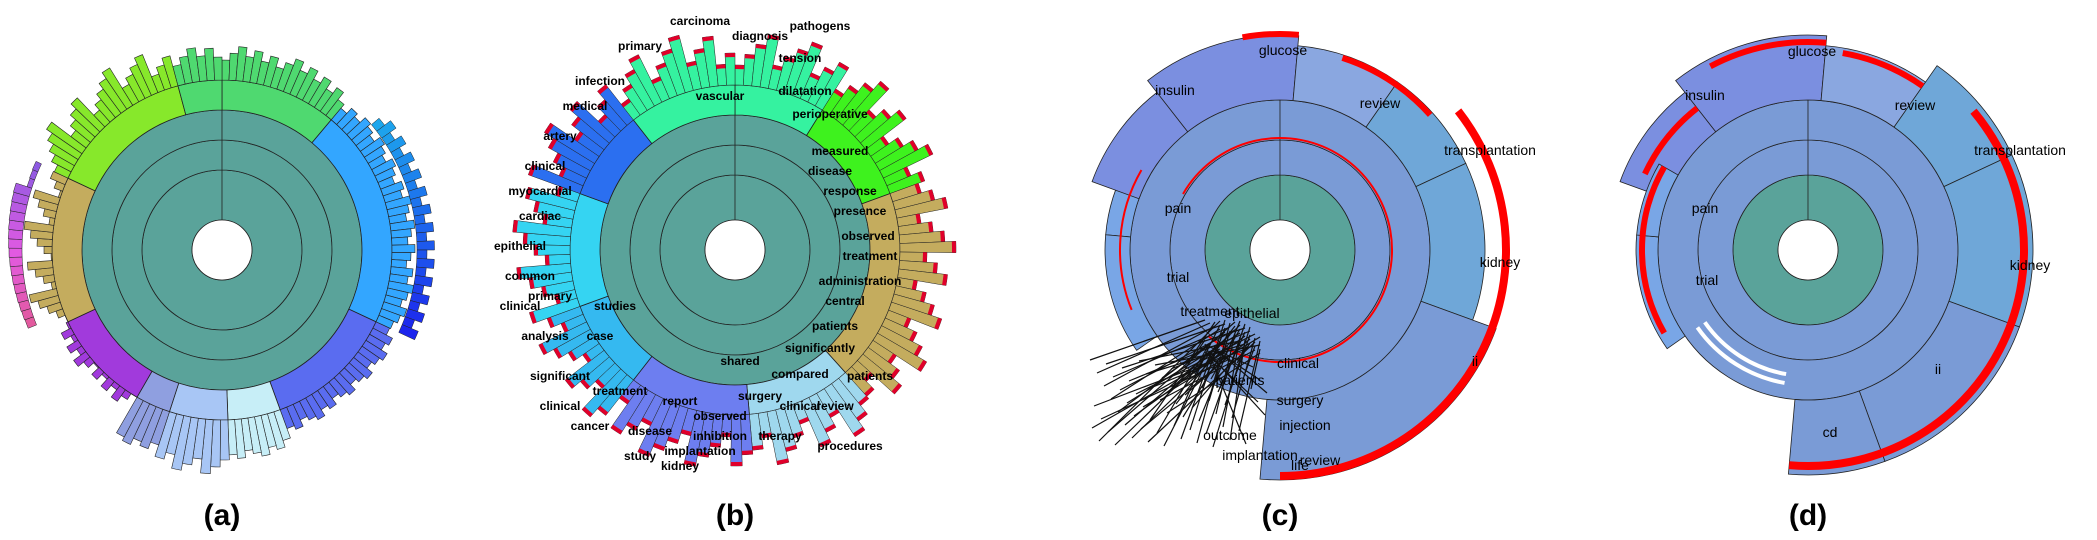 The width and height of the screenshot is (2097, 540). What do you see at coordinates (1131, 292) in the screenshot?
I see `sector-trial` at bounding box center [1131, 292].